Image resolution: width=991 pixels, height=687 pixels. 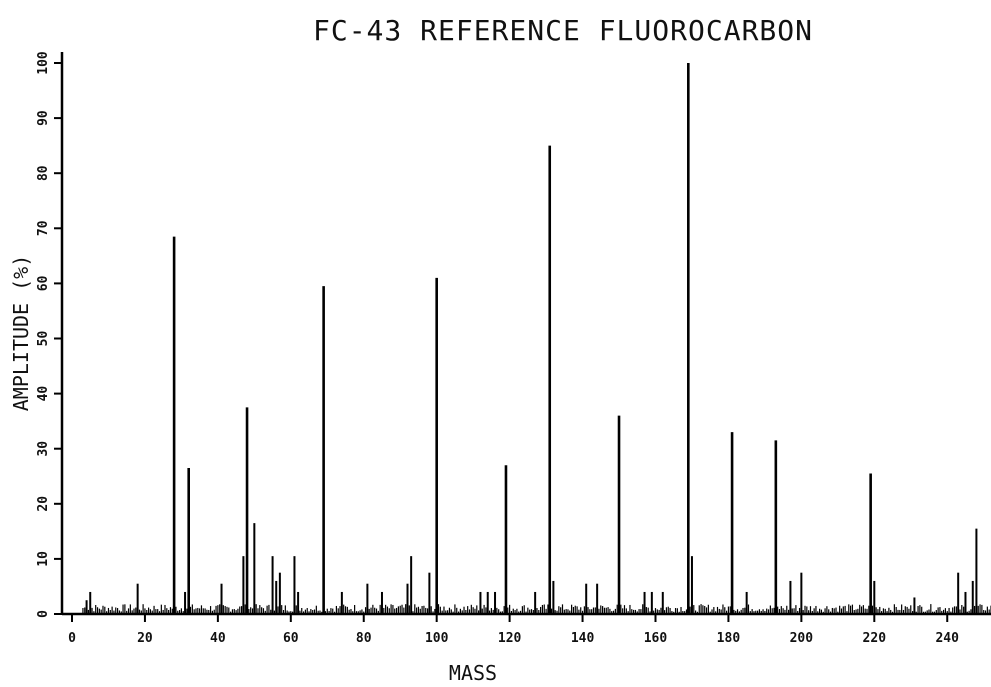 I want to click on x-tick-label: 220, so click(x=875, y=638).